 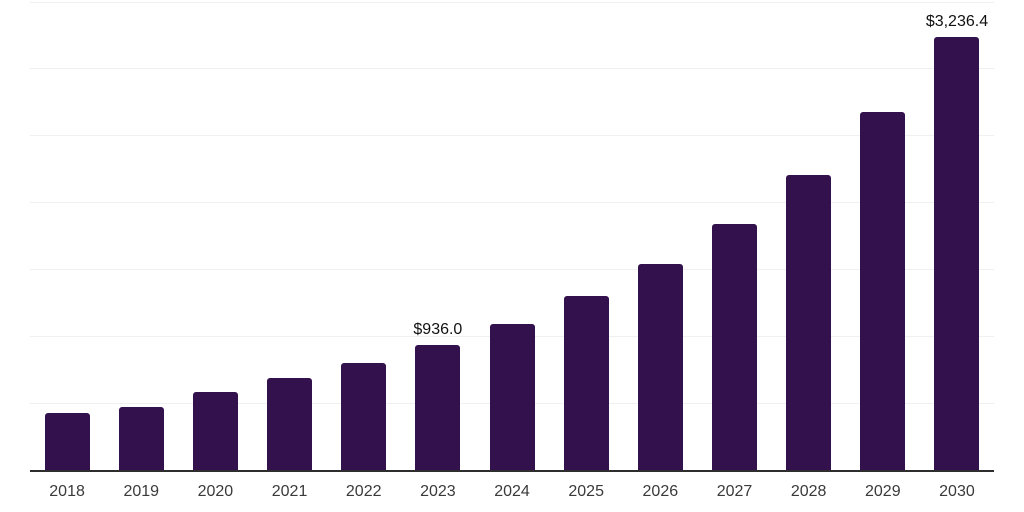 I want to click on x-tick-2025: 2025, so click(x=586, y=491).